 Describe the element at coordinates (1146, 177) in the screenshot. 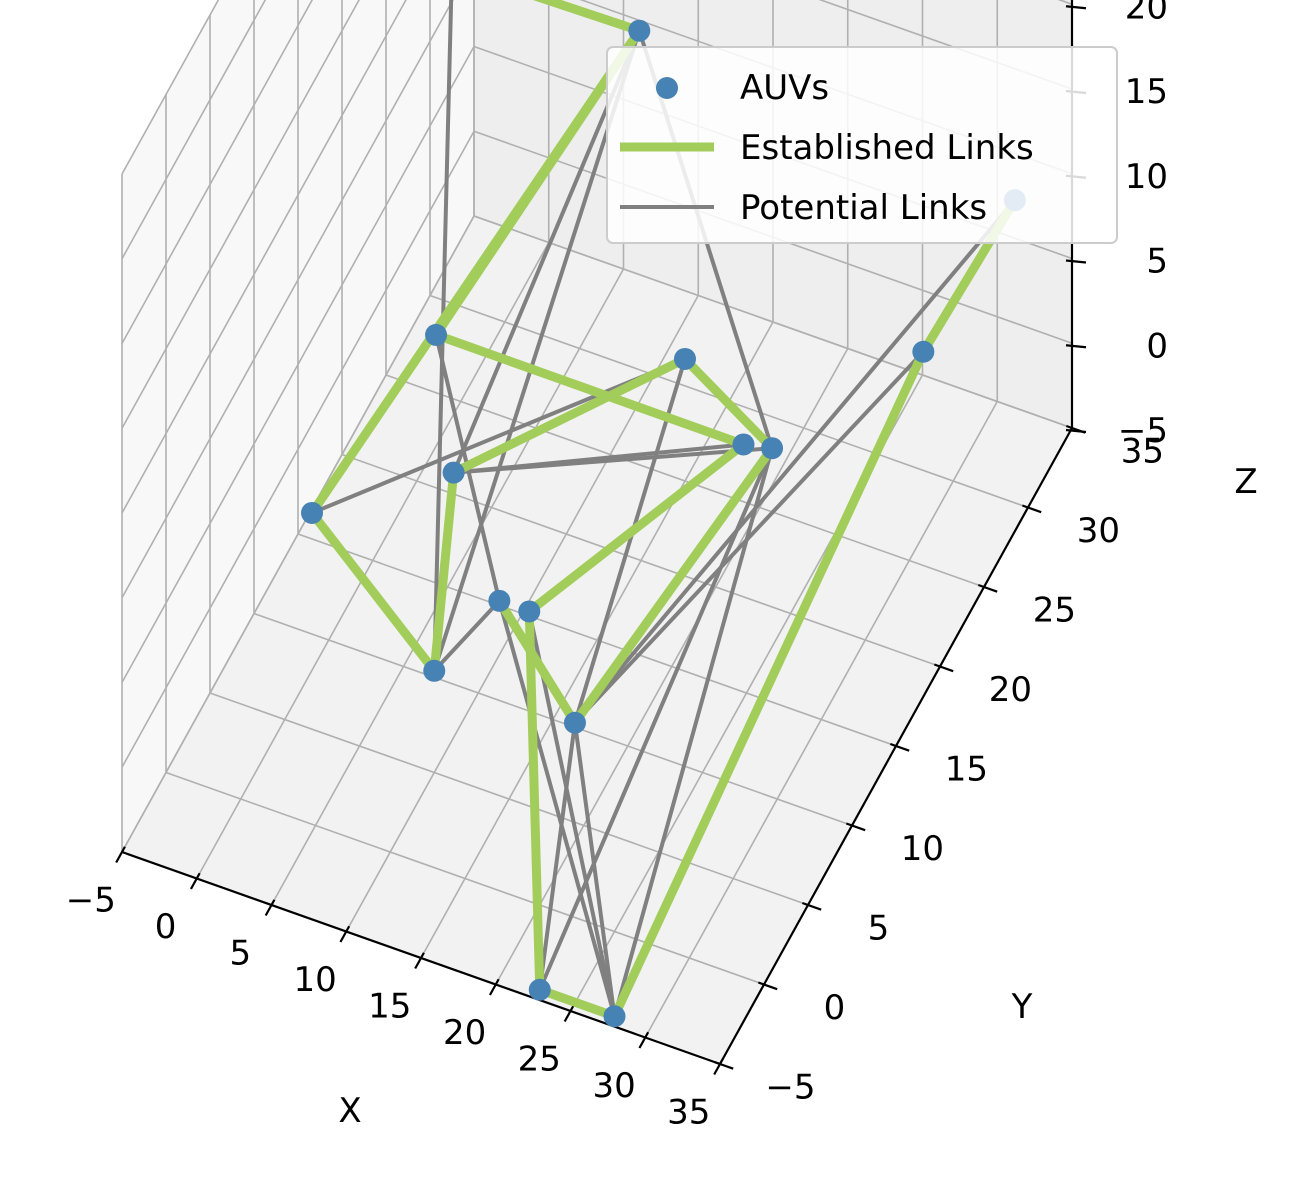

I see `z-tick-label: 10` at that location.